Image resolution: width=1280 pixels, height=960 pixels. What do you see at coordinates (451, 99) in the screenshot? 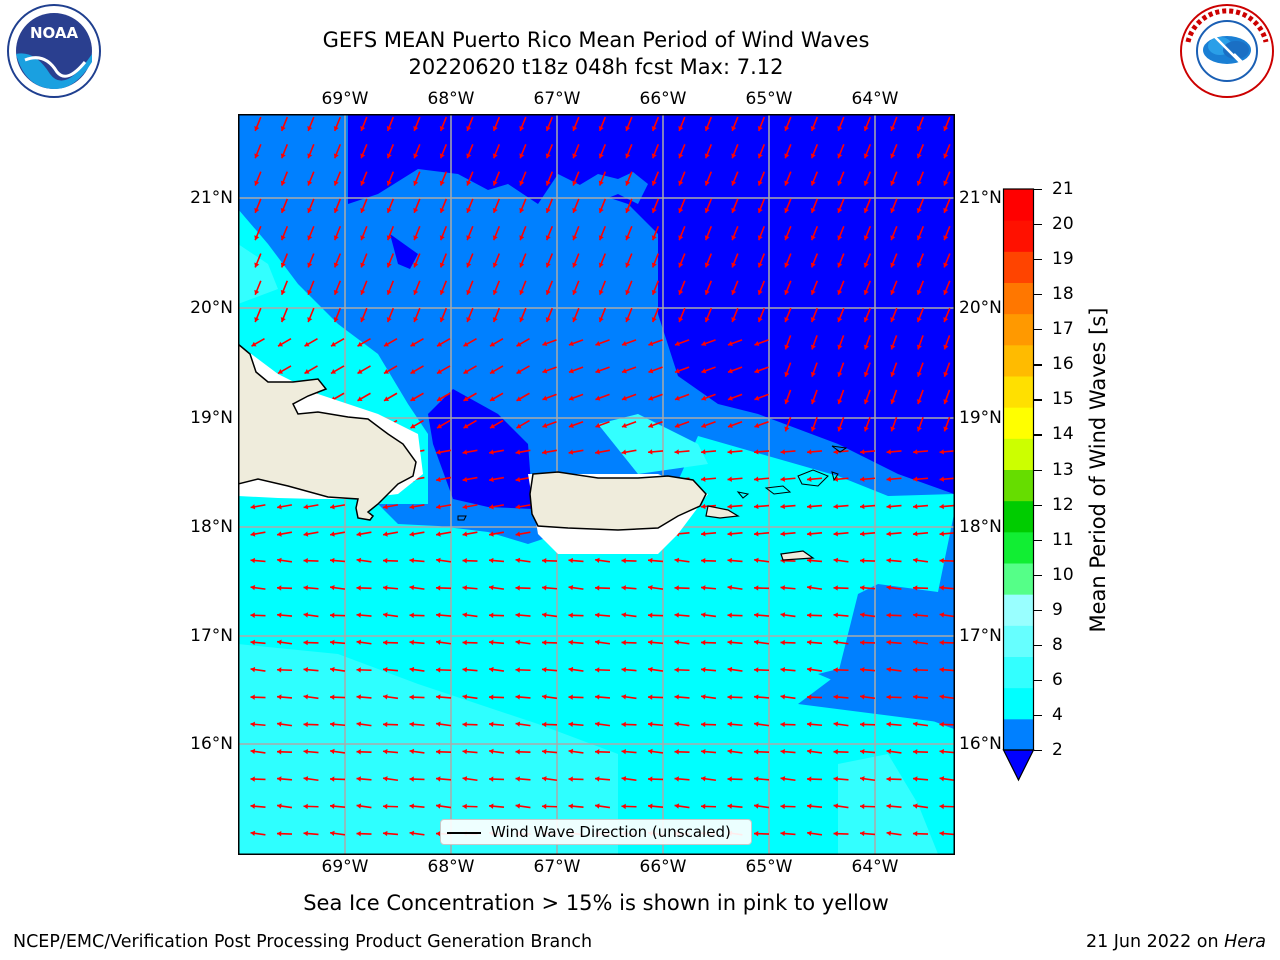
I see `lon-label-top: 68°W` at bounding box center [451, 99].